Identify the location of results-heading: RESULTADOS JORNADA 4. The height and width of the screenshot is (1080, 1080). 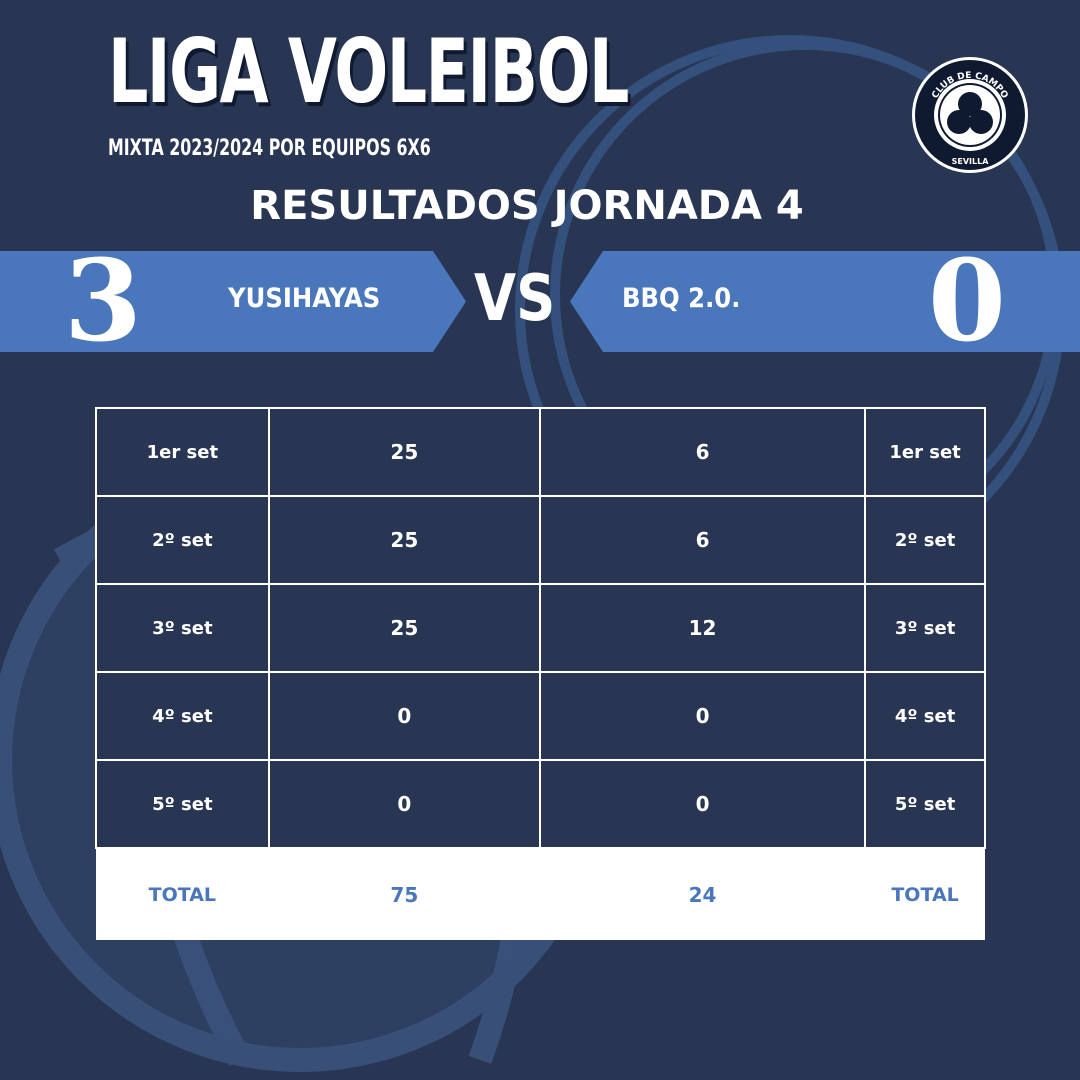
(527, 206).